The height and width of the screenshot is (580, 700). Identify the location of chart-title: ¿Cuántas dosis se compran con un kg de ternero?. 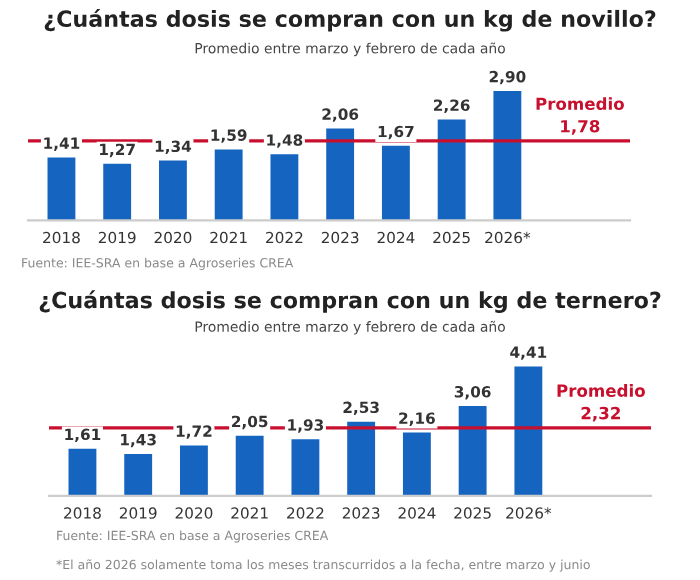
(350, 301).